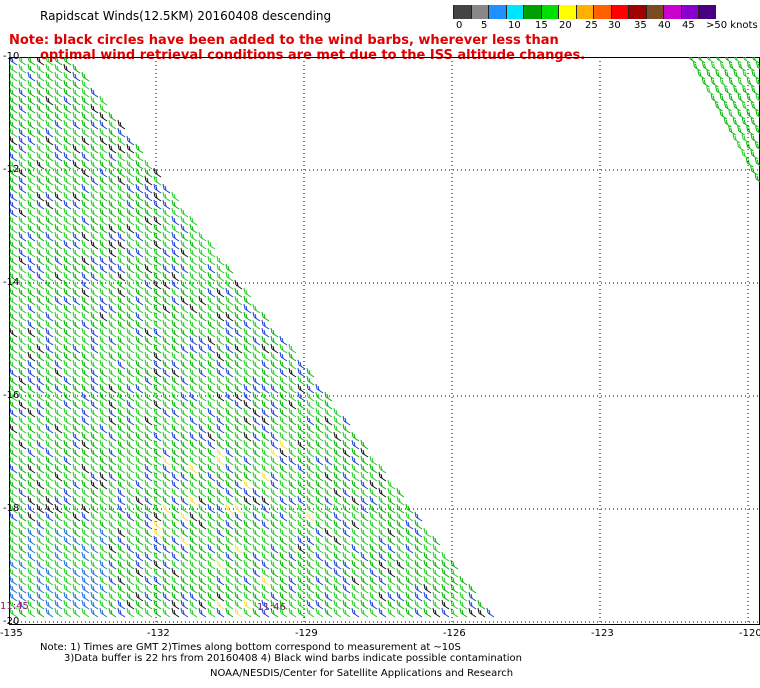  What do you see at coordinates (306, 633) in the screenshot?
I see `longitude-label: -129` at bounding box center [306, 633].